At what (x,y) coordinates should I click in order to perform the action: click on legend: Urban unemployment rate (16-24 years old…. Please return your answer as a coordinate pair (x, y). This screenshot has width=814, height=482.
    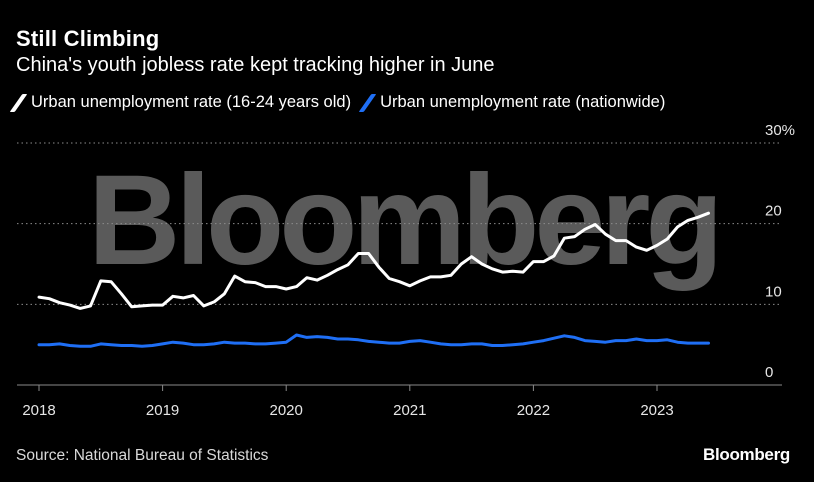
    Looking at the image, I should click on (344, 102).